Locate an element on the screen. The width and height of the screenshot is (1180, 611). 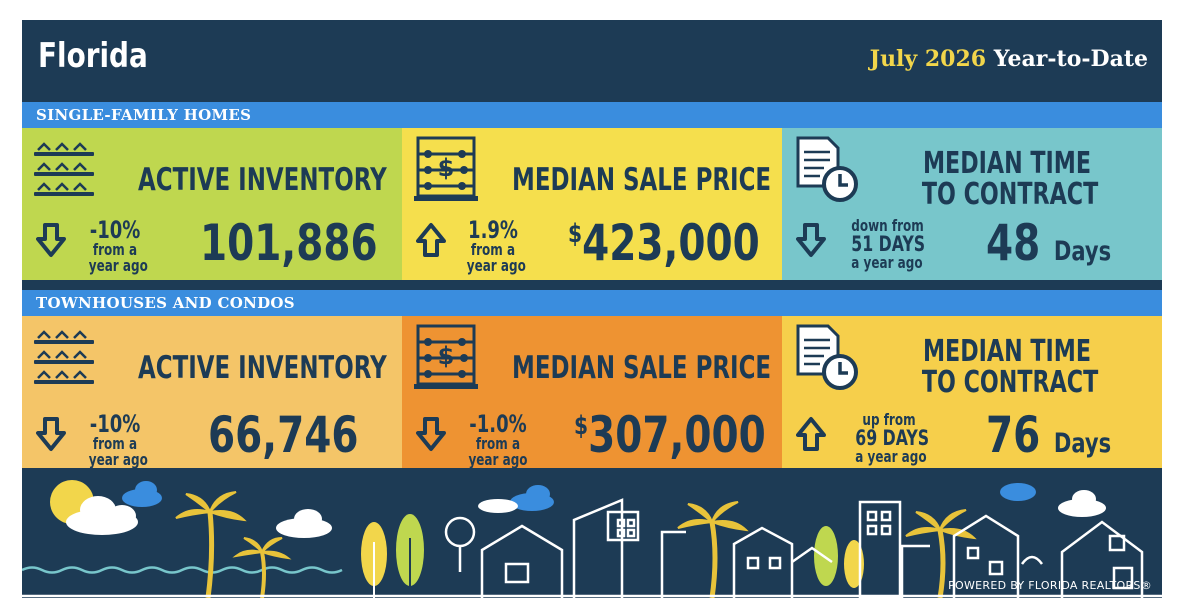
days-value: 48 is located at coordinates (1013, 243).